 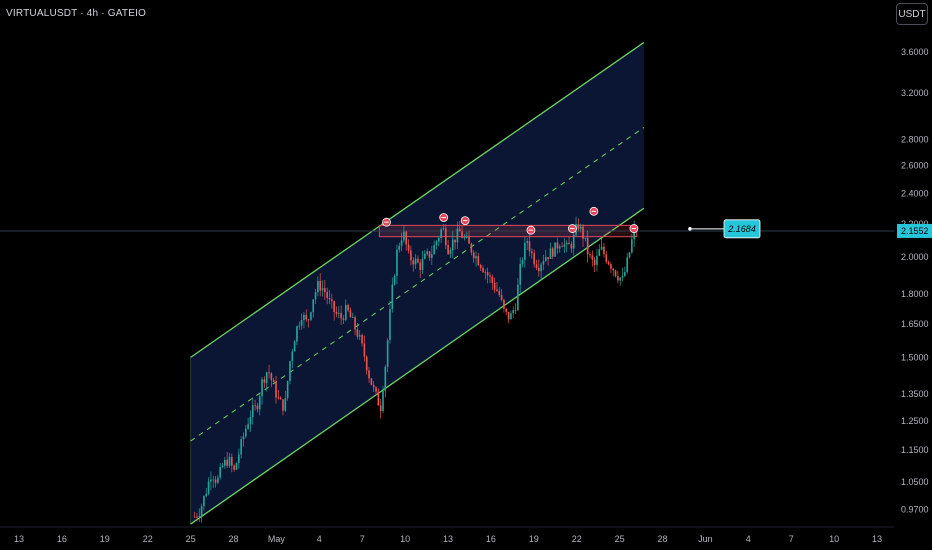 I want to click on price-callout: 2.1684, so click(x=724, y=229).